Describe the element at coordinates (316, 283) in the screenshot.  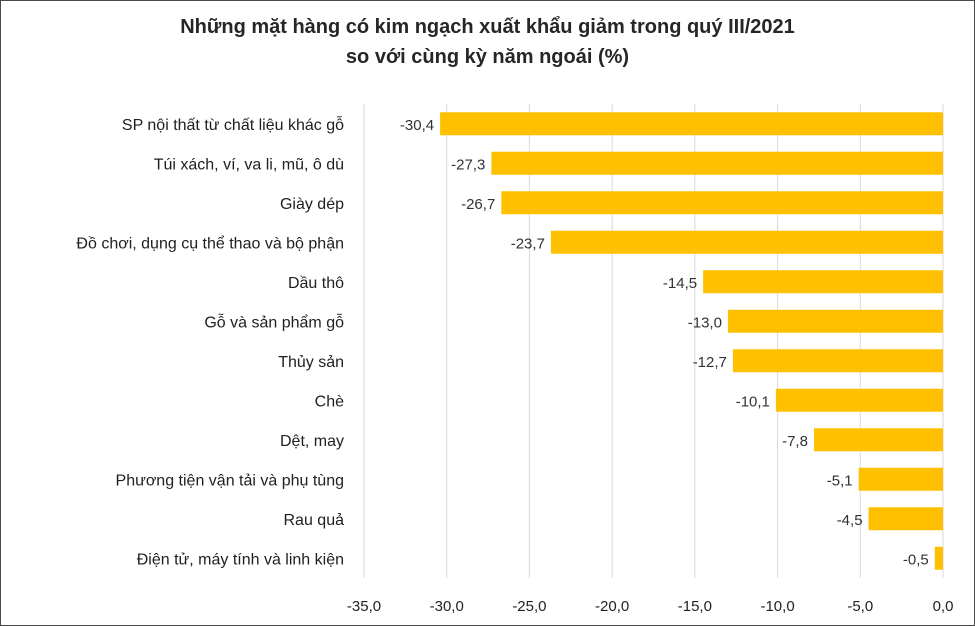
I see `category-label: Dầu thô` at that location.